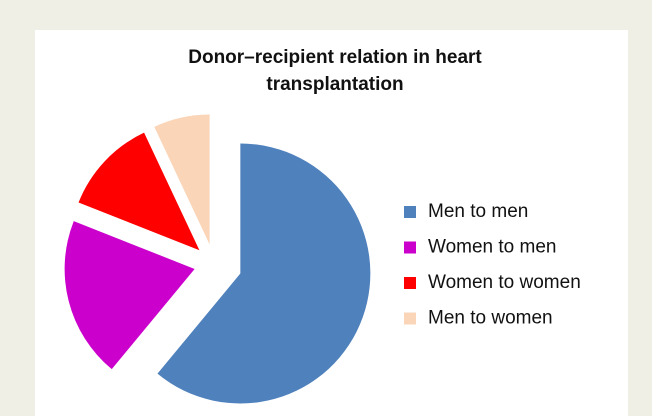 The image size is (652, 416). I want to click on legend-label: Women to women, so click(504, 282).